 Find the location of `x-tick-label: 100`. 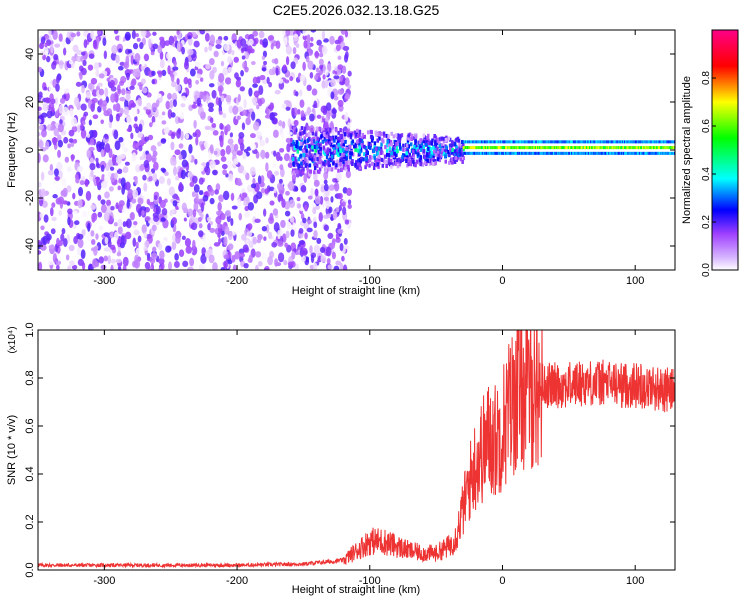

x-tick-label: 100 is located at coordinates (635, 581).